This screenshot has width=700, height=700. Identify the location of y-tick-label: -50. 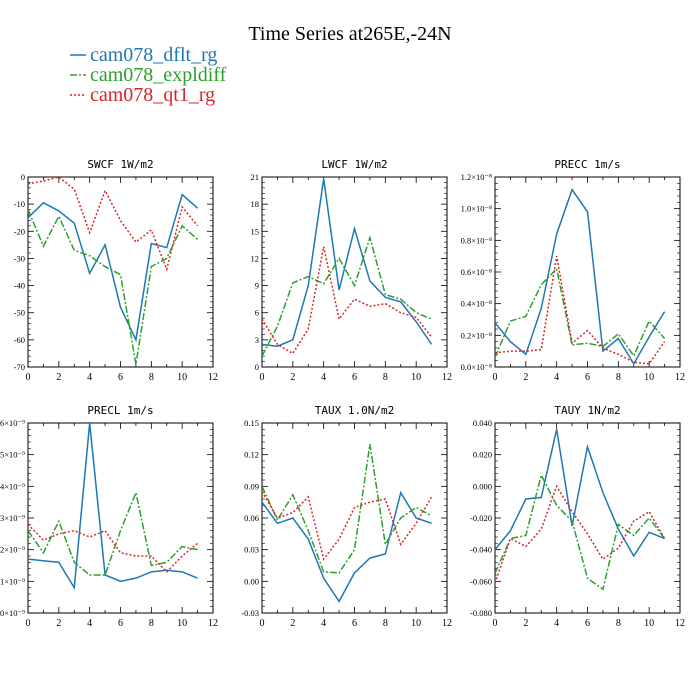
(19, 313).